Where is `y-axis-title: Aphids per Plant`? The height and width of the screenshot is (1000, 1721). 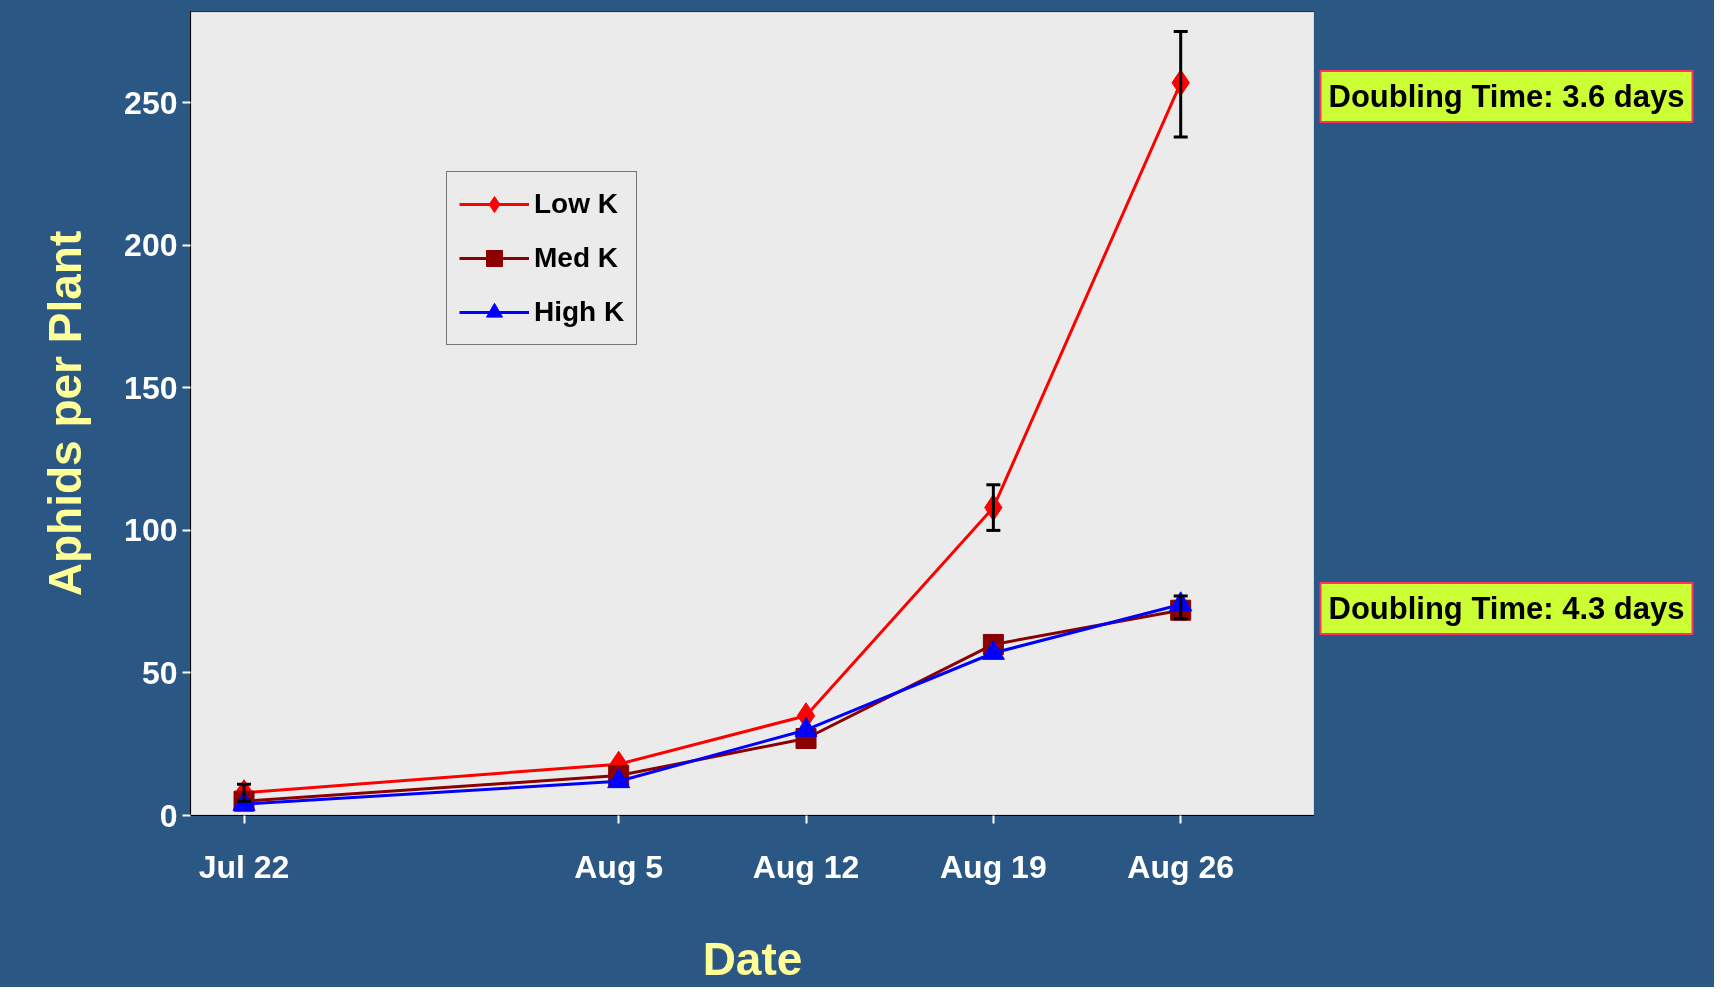
y-axis-title: Aphids per Plant is located at coordinates (65, 413).